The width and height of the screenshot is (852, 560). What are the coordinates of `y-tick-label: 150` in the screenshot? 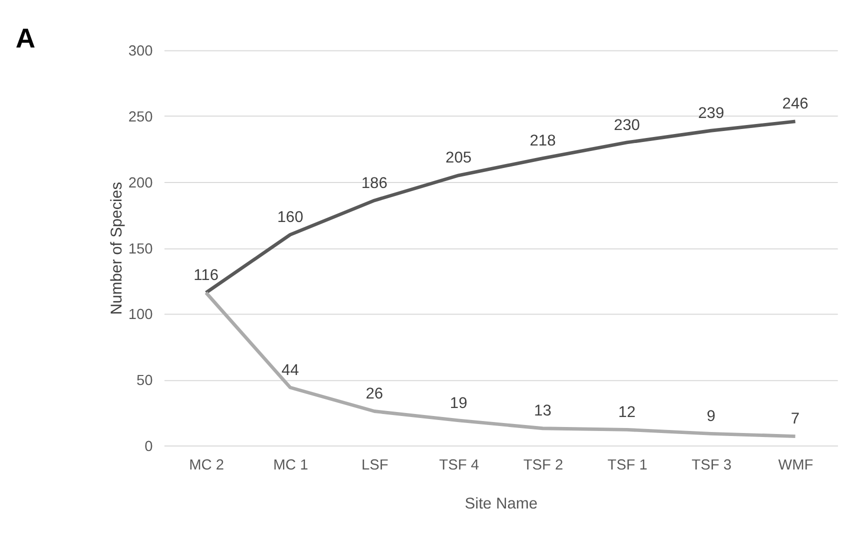 It's located at (140, 249).